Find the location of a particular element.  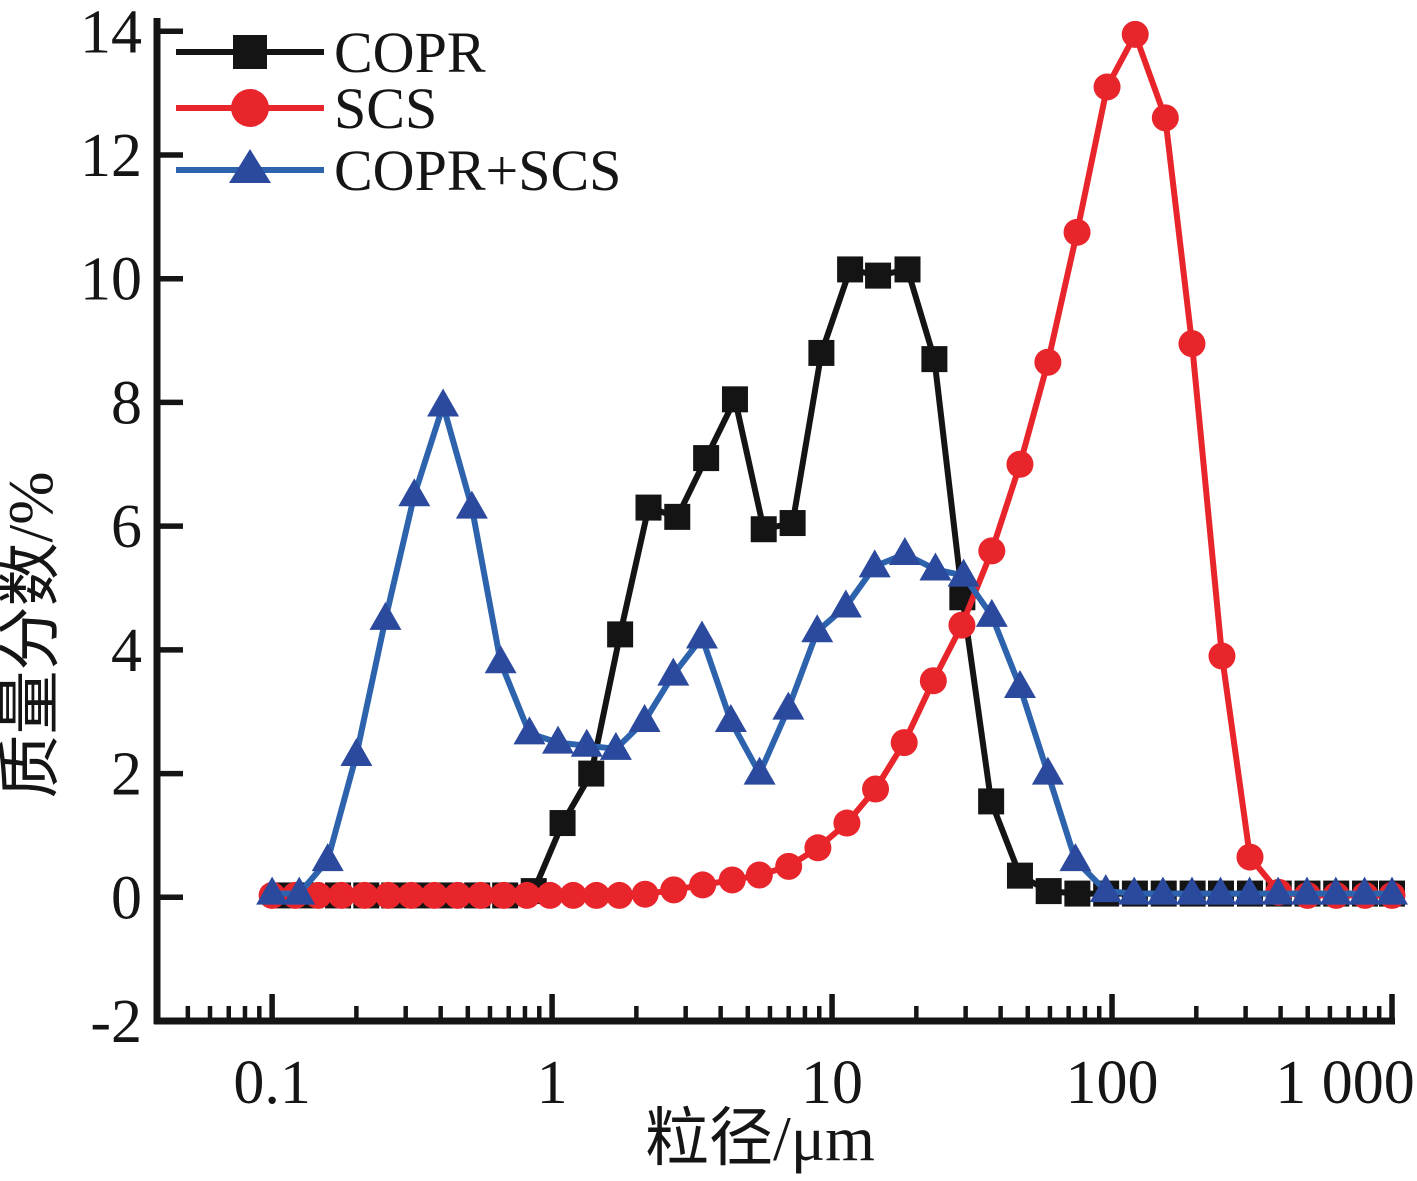

legend-circle-marker-icon is located at coordinates (250, 108).